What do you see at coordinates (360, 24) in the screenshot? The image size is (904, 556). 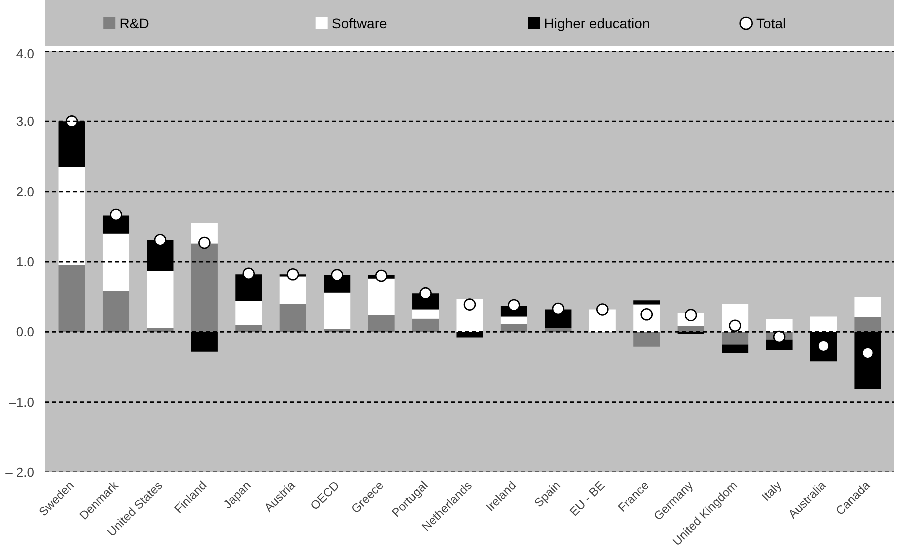 I see `legend-label: Software` at bounding box center [360, 24].